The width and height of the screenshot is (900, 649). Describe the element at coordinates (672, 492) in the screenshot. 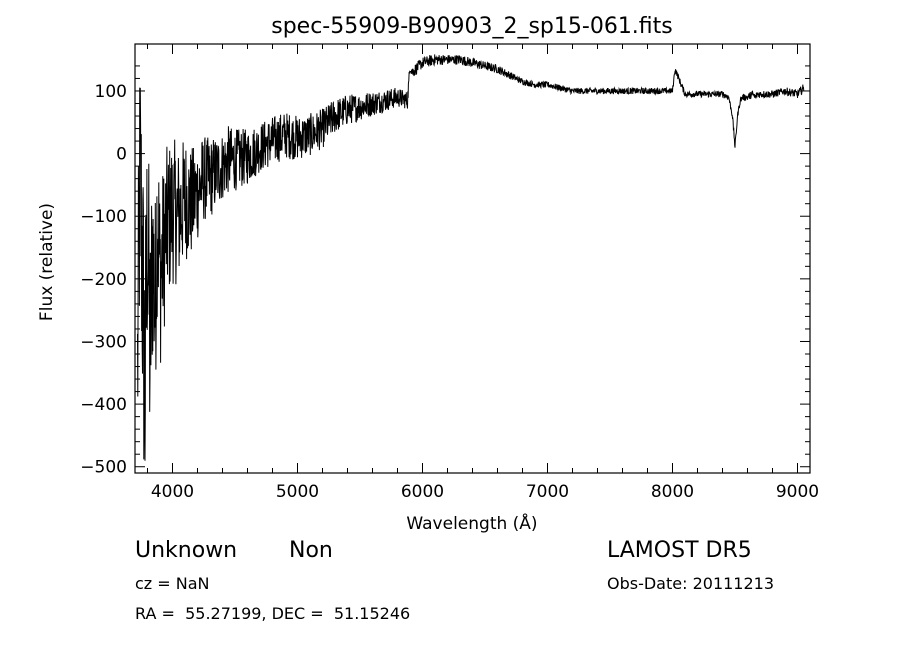

I see `x-tick-label: 8000` at that location.